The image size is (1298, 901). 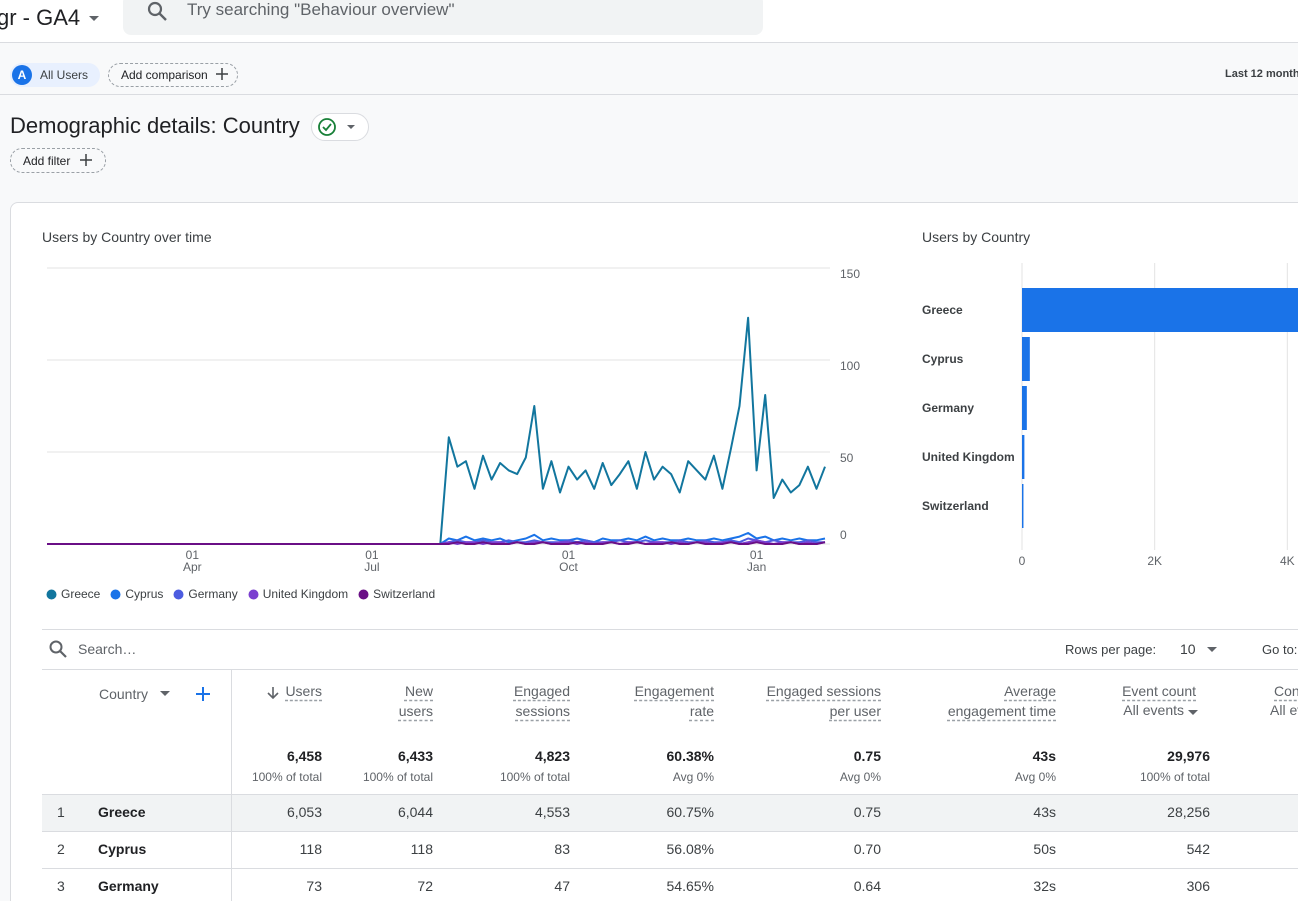 I want to click on table-search-icon, so click(x=58, y=649).